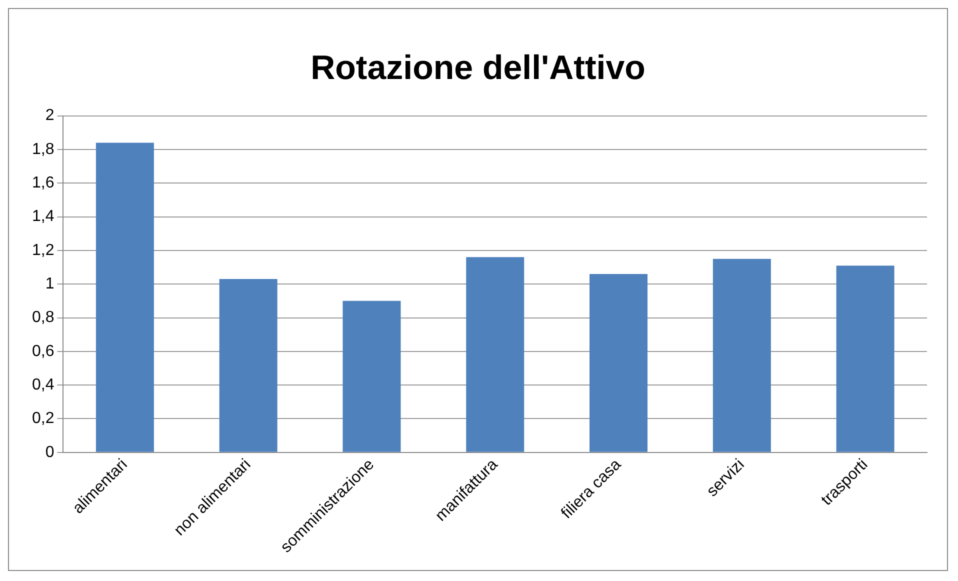 Image resolution: width=958 pixels, height=581 pixels. What do you see at coordinates (43, 351) in the screenshot?
I see `y-tick-label: 0,6` at bounding box center [43, 351].